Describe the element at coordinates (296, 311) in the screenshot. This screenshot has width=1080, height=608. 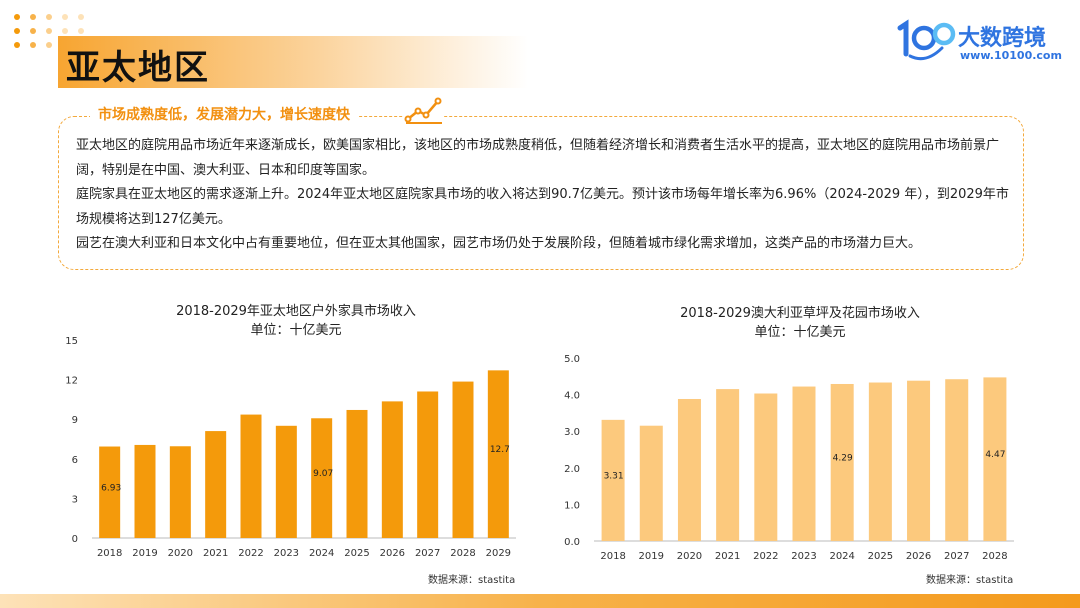
I see `chart-1-title-text: 2018-2029年亚太地区户外家具市场收入` at that location.